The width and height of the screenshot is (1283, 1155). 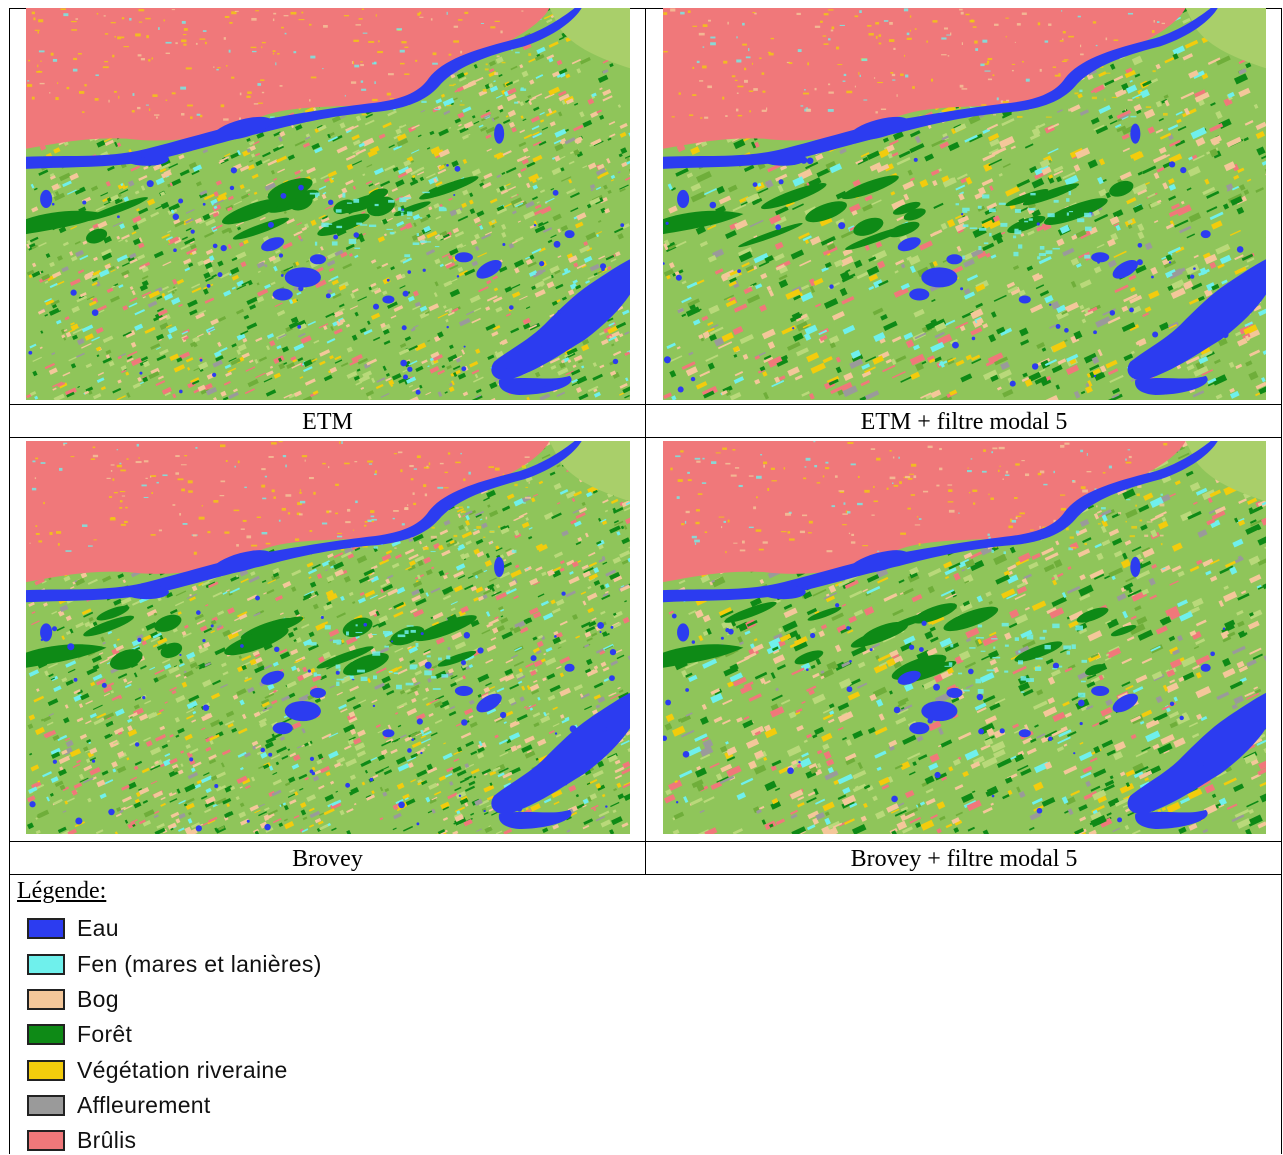 I want to click on legend-item-brulis: Brûlis, so click(x=81, y=1140).